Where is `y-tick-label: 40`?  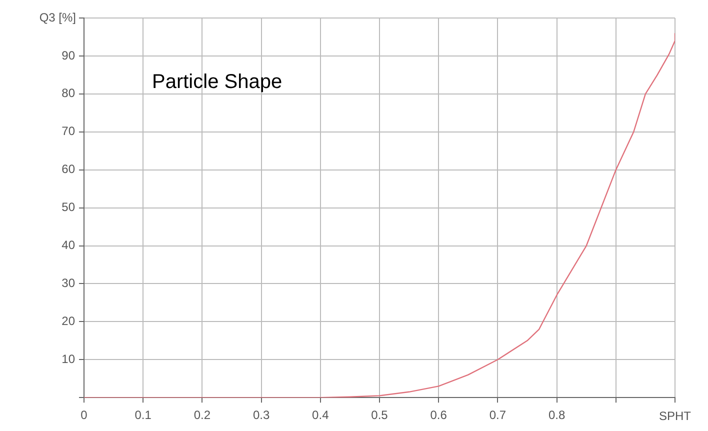 y-tick-label: 40 is located at coordinates (69, 245).